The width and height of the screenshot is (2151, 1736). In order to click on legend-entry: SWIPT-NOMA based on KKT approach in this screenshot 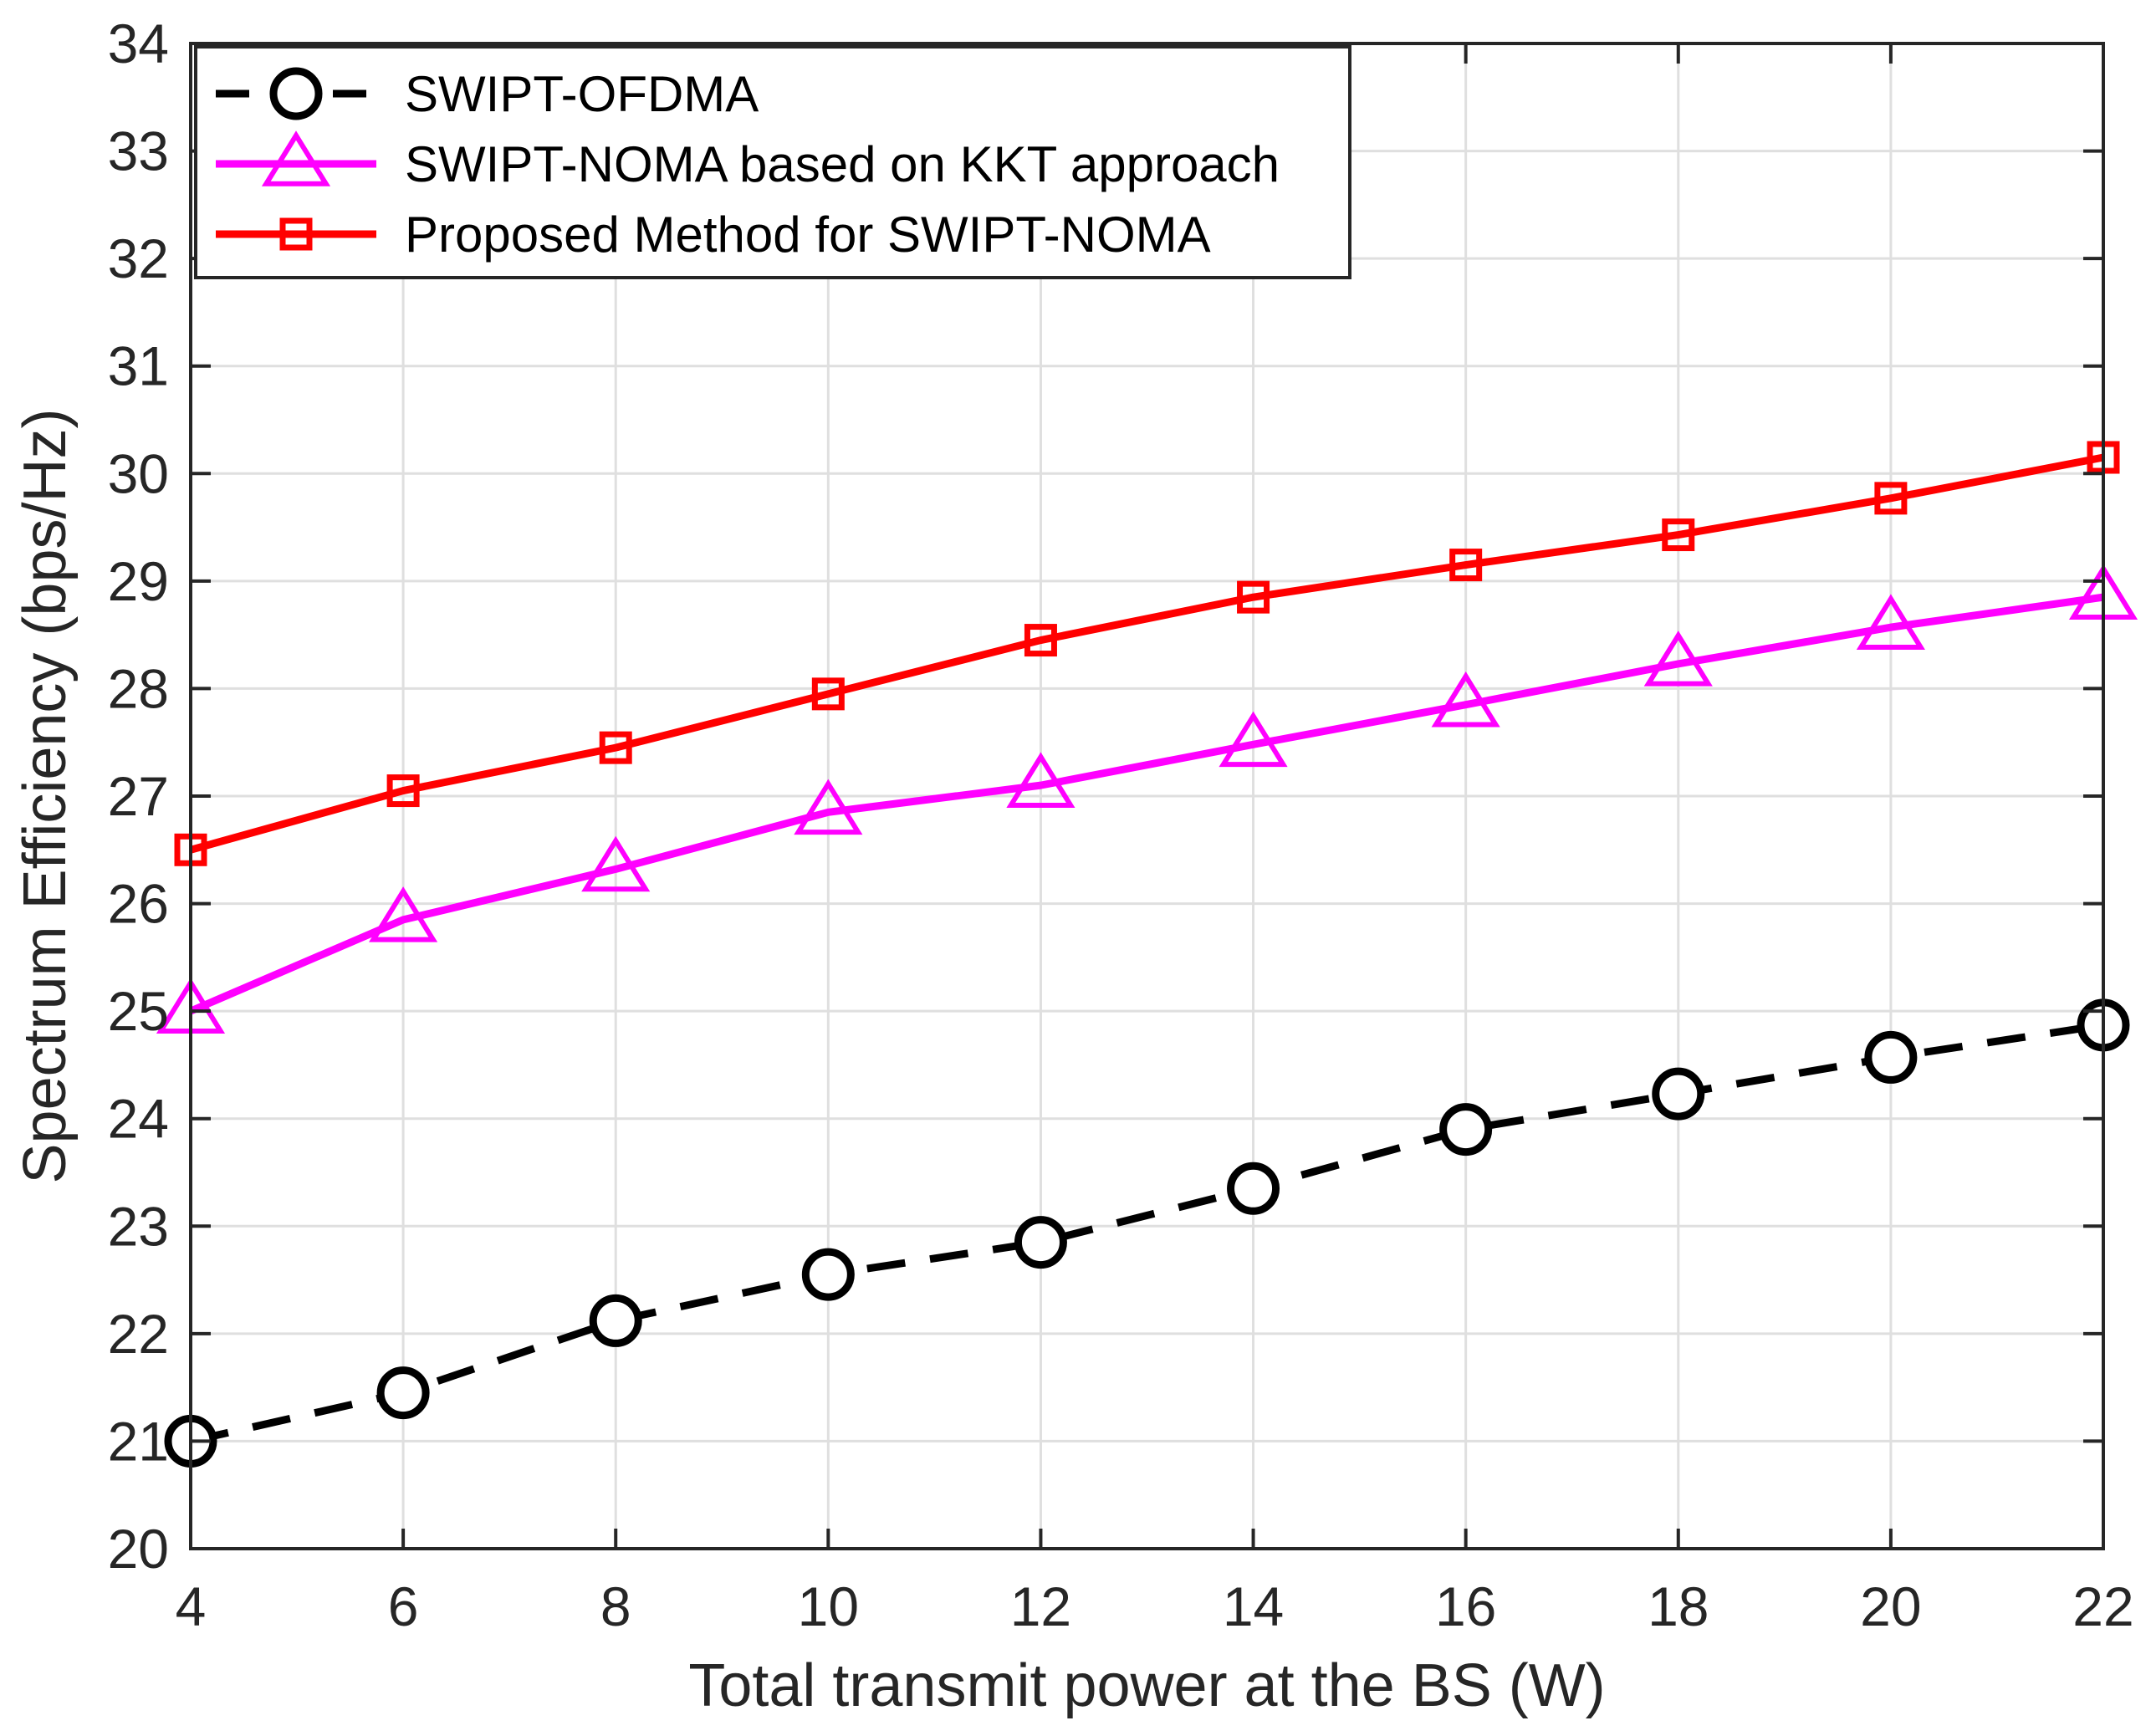, I will do `click(748, 161)`.